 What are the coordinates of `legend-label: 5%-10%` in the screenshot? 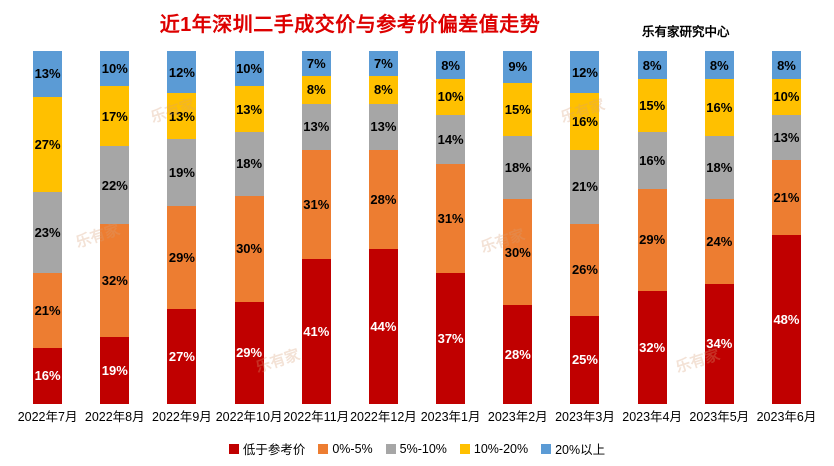 It's located at (423, 448).